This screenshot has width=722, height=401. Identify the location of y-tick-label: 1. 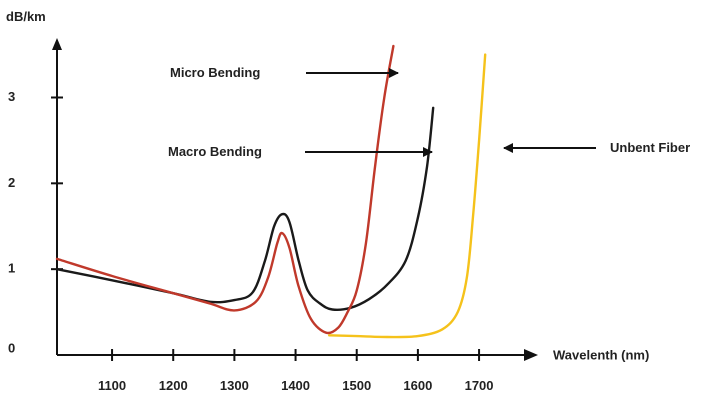
(11, 268).